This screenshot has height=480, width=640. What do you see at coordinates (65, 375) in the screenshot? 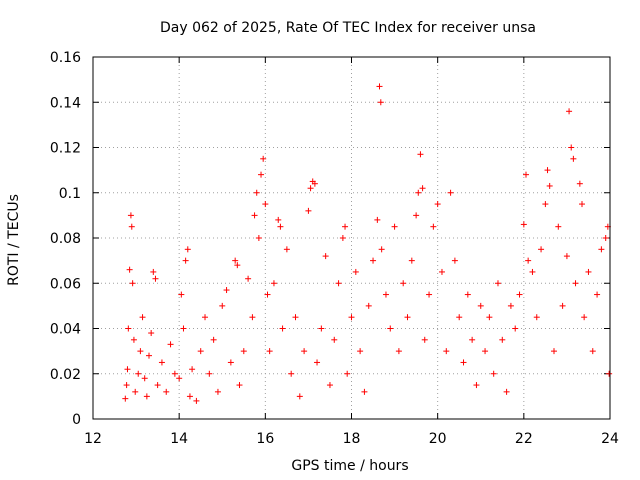
I see `y-tick-label: 0.02` at bounding box center [65, 375].